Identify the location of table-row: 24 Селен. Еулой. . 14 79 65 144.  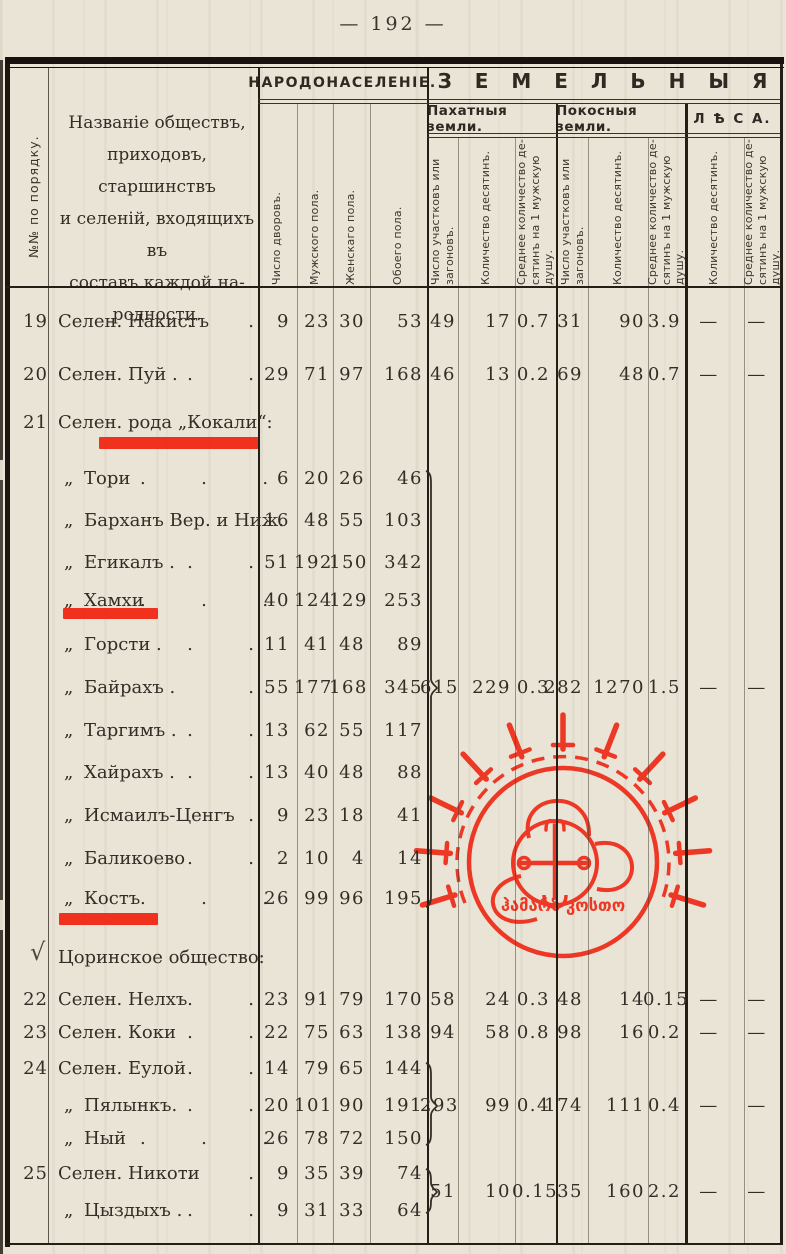
(393, 1069).